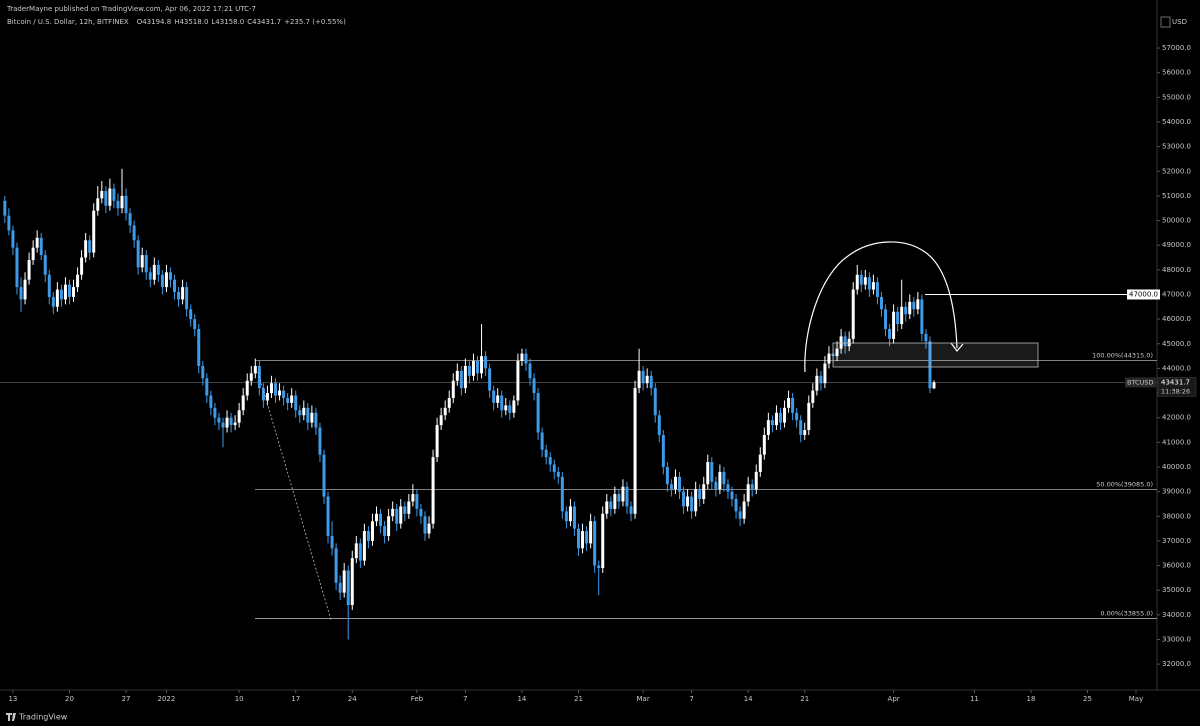 Image resolution: width=1200 pixels, height=726 pixels. Describe the element at coordinates (974, 699) in the screenshot. I see `x-tick-label: 11` at that location.